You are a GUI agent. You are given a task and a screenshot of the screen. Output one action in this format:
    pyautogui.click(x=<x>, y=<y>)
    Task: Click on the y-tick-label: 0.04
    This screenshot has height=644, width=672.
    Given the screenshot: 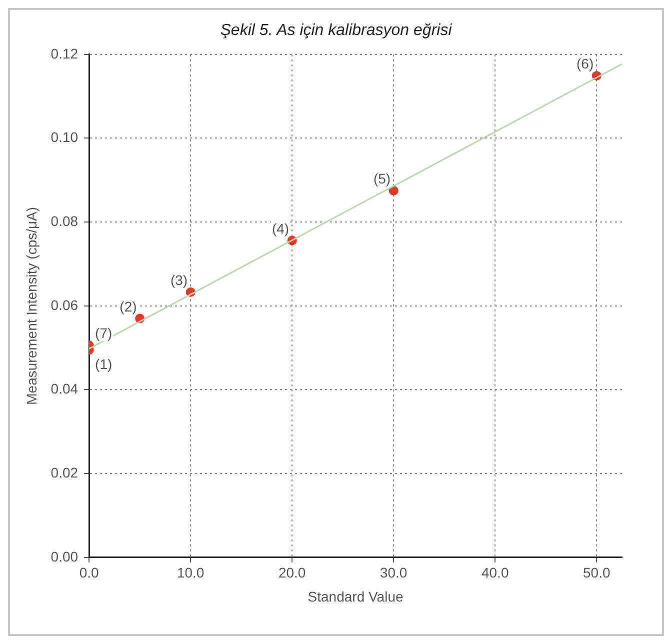 What is the action you would take?
    pyautogui.click(x=64, y=388)
    